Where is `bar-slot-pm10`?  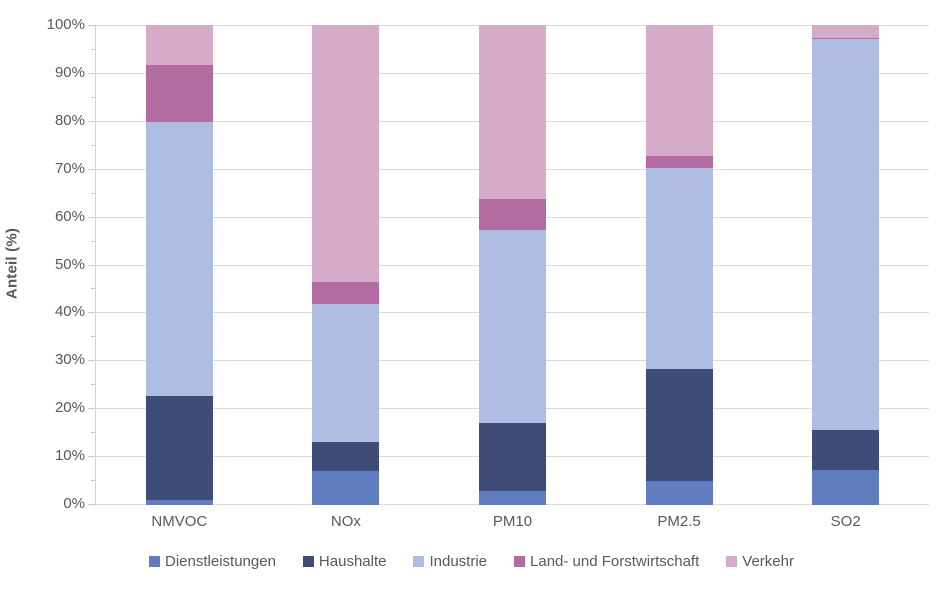 bar-slot-pm10 is located at coordinates (512, 265).